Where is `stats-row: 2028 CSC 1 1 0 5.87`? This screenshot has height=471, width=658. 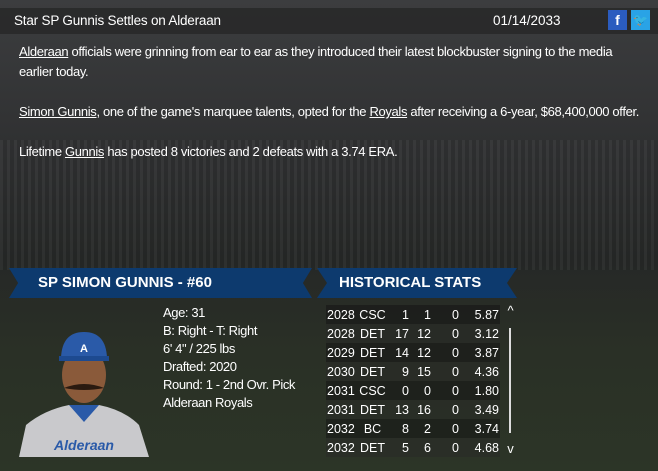 stats-row: 2028 CSC 1 1 0 5.87 is located at coordinates (413, 314).